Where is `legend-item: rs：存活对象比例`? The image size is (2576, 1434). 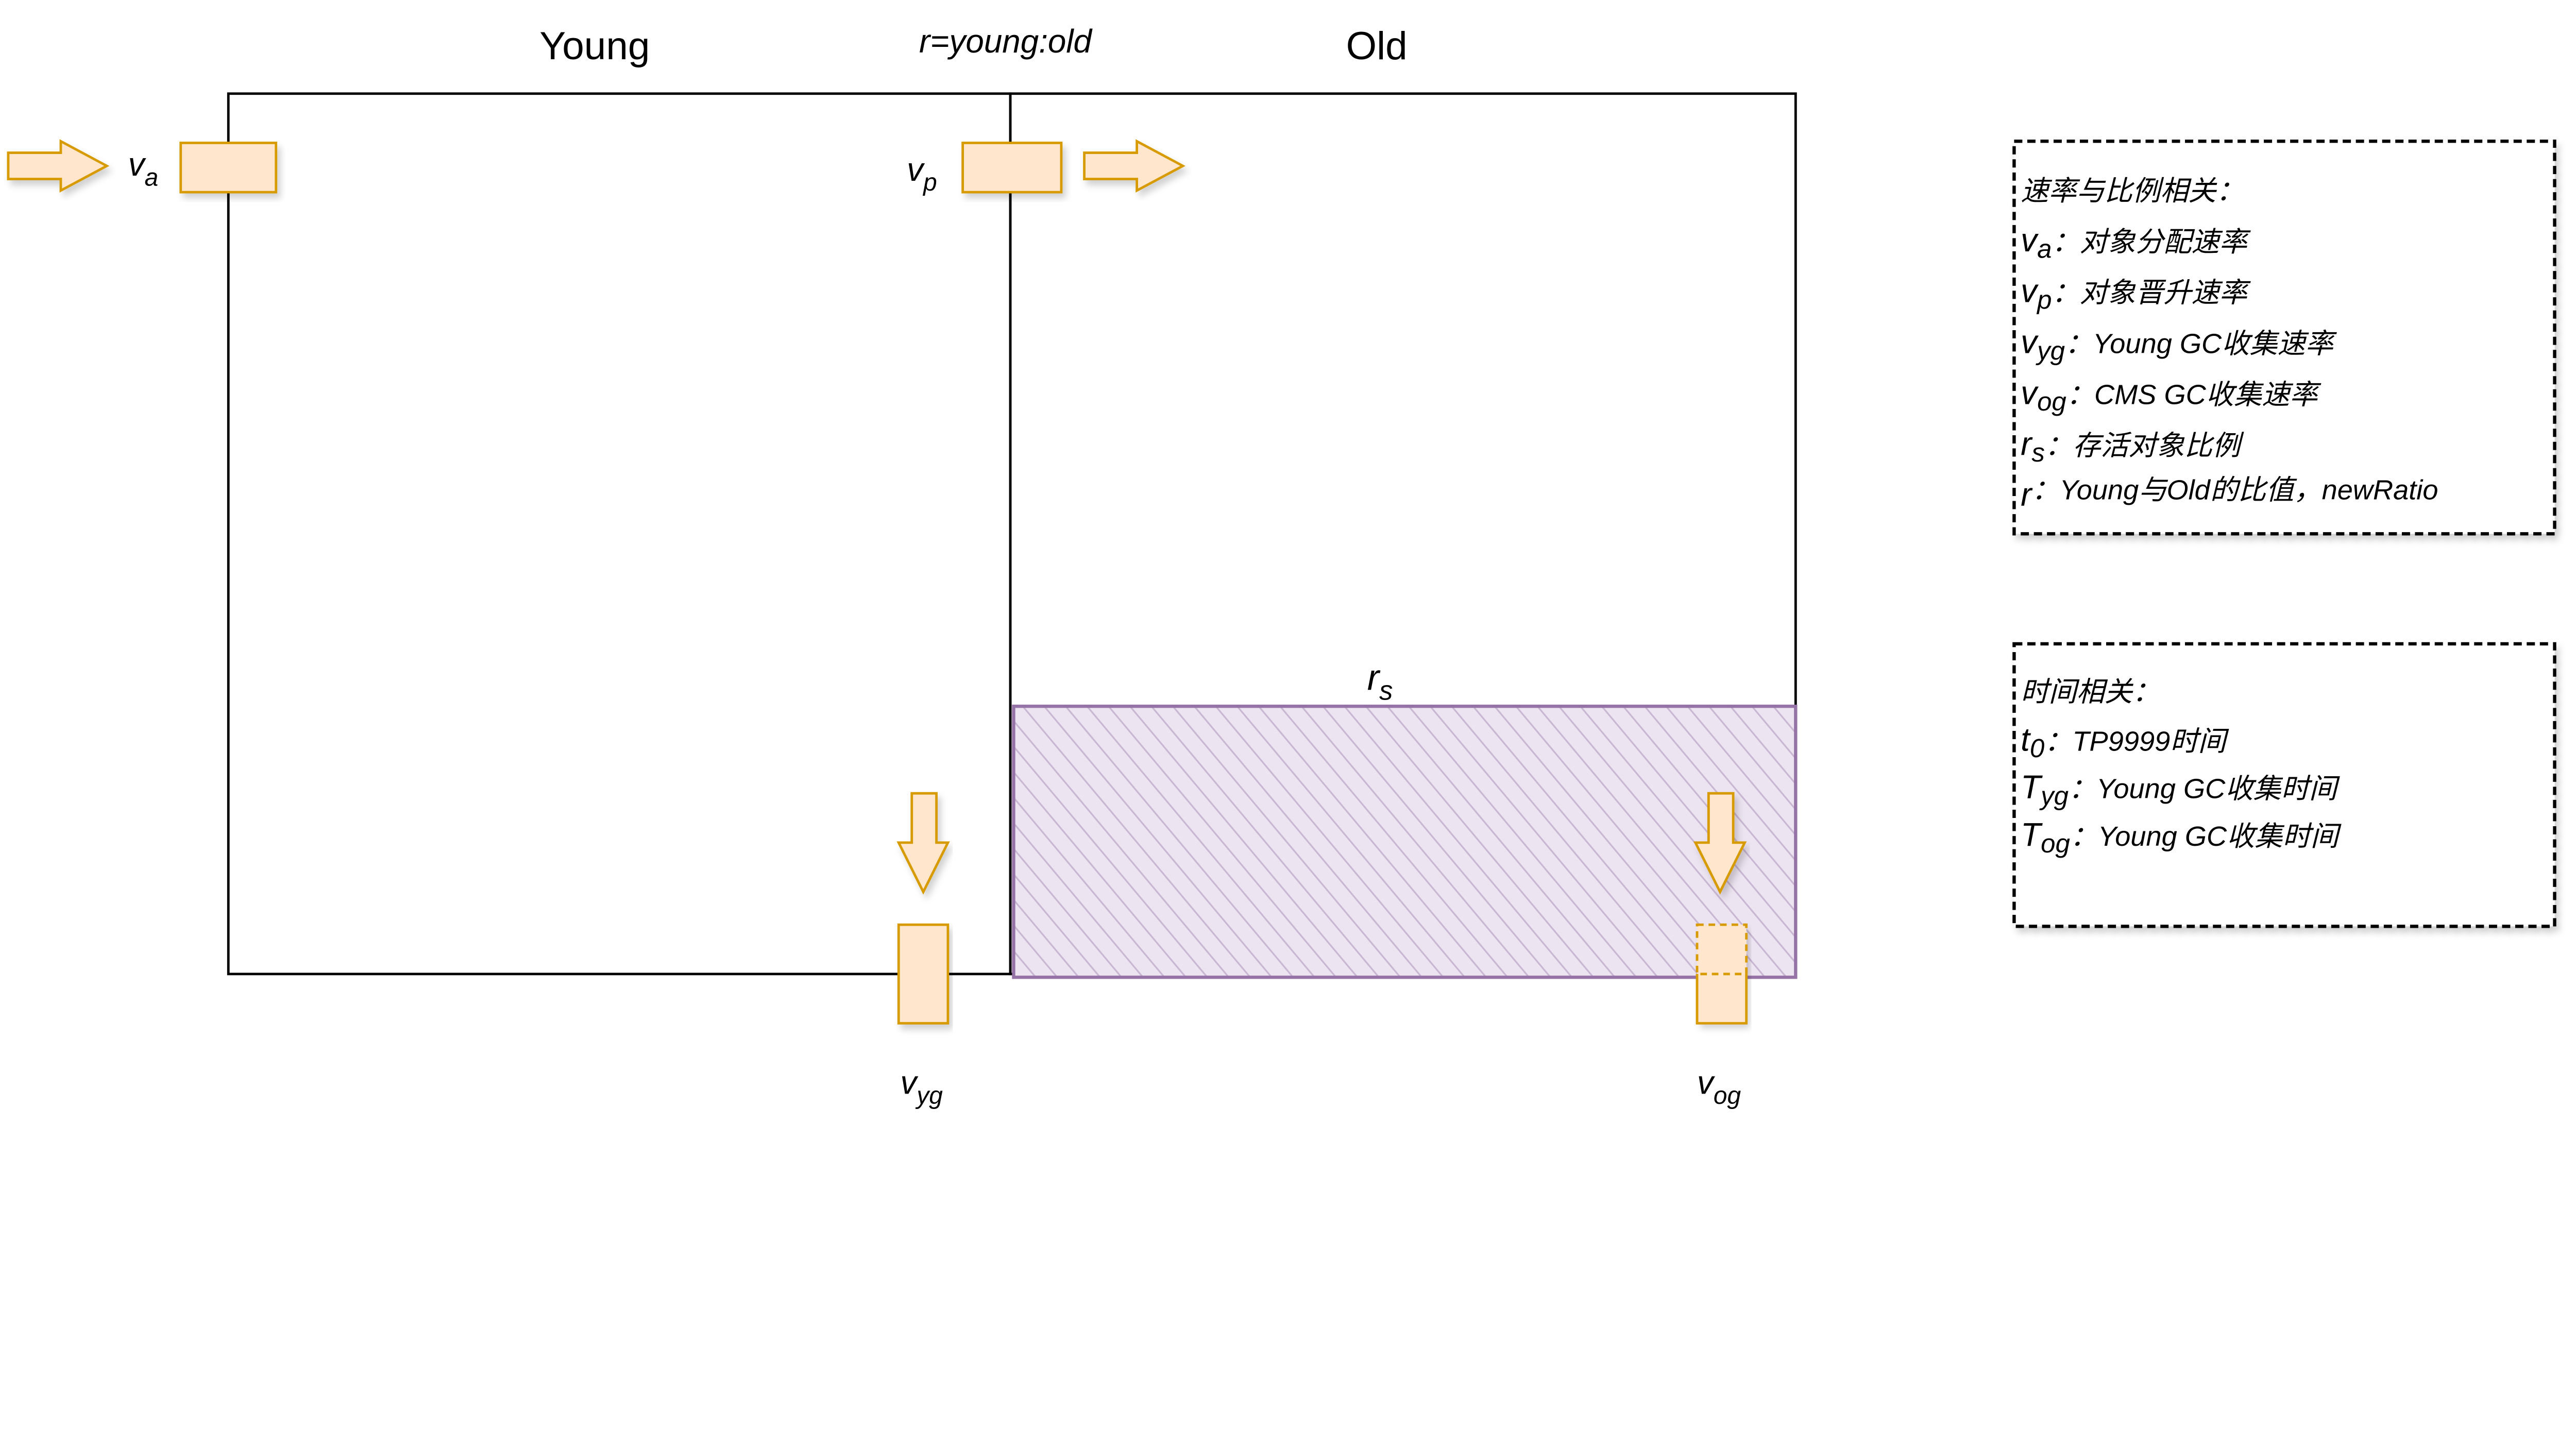
legend-item: rs：存活对象比例 is located at coordinates (2132, 446).